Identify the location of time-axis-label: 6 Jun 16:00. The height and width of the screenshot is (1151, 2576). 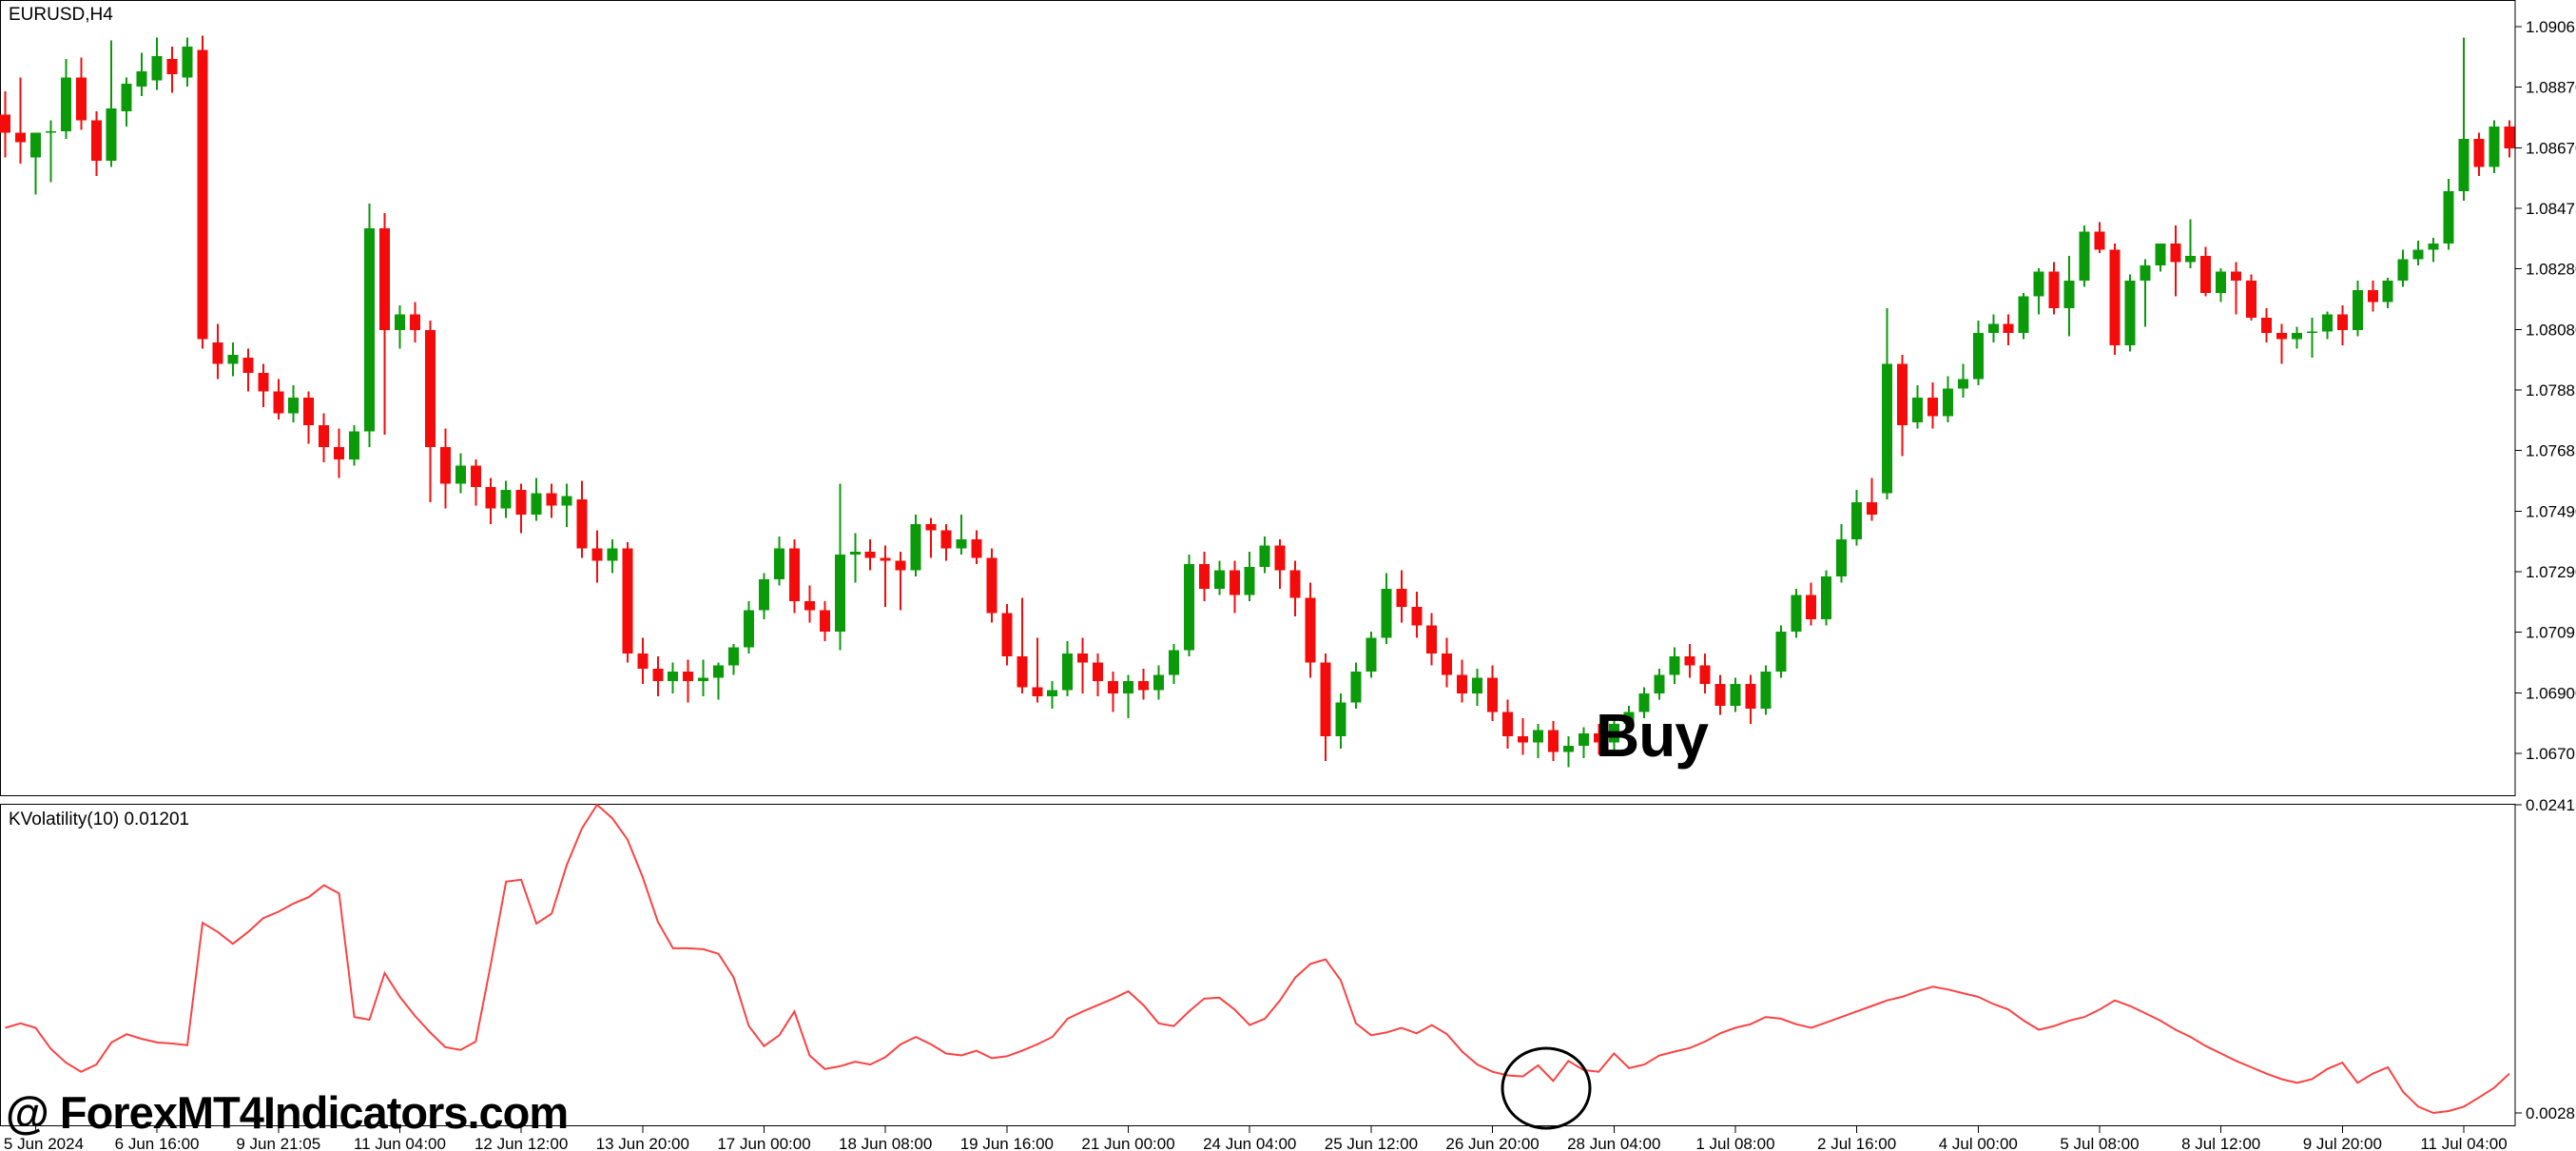
(157, 1143).